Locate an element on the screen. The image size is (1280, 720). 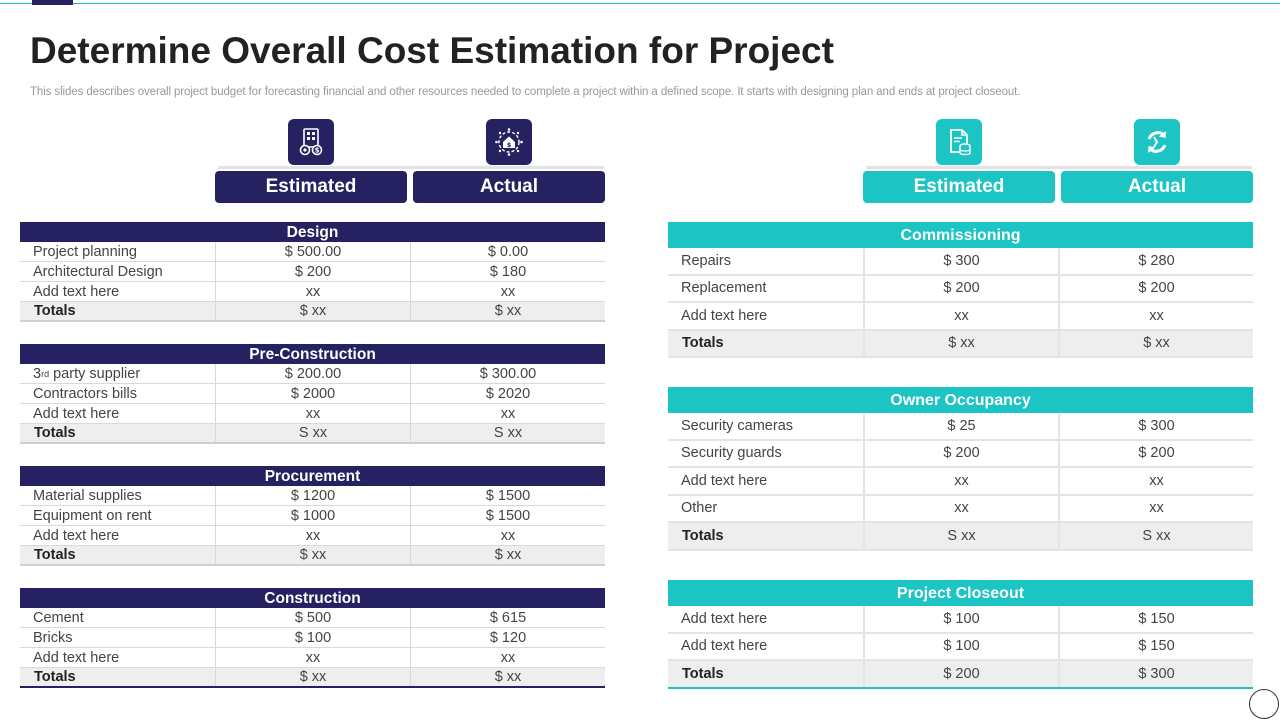
estimated-value: $ 1200 is located at coordinates (312, 495).